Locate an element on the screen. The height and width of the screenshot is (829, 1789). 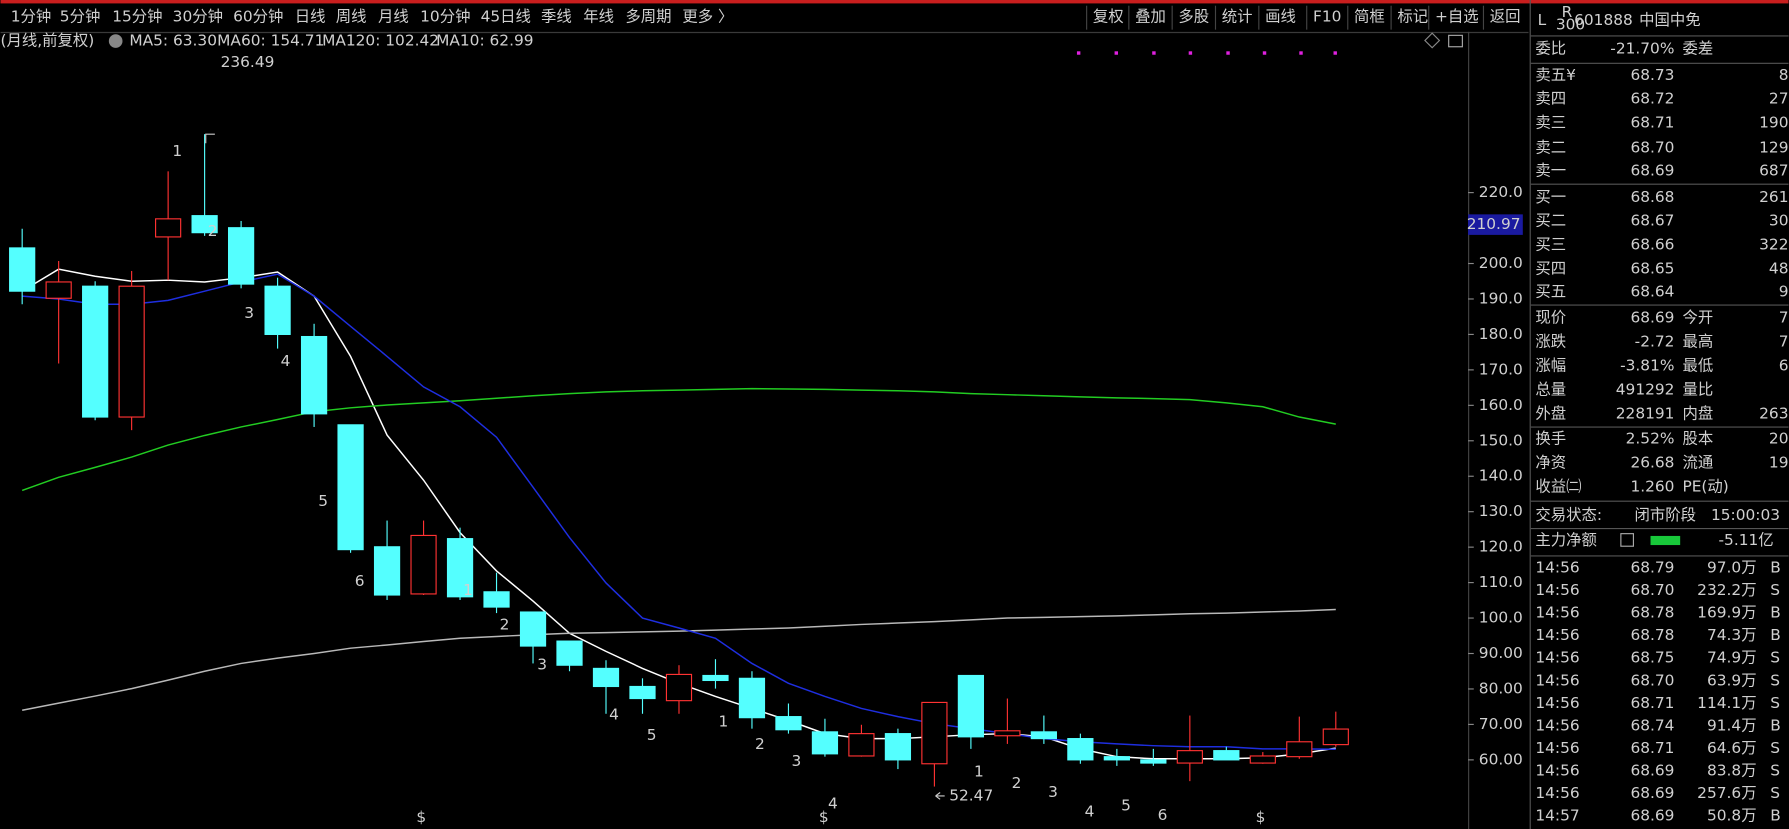
annotation: 6 is located at coordinates (360, 581).